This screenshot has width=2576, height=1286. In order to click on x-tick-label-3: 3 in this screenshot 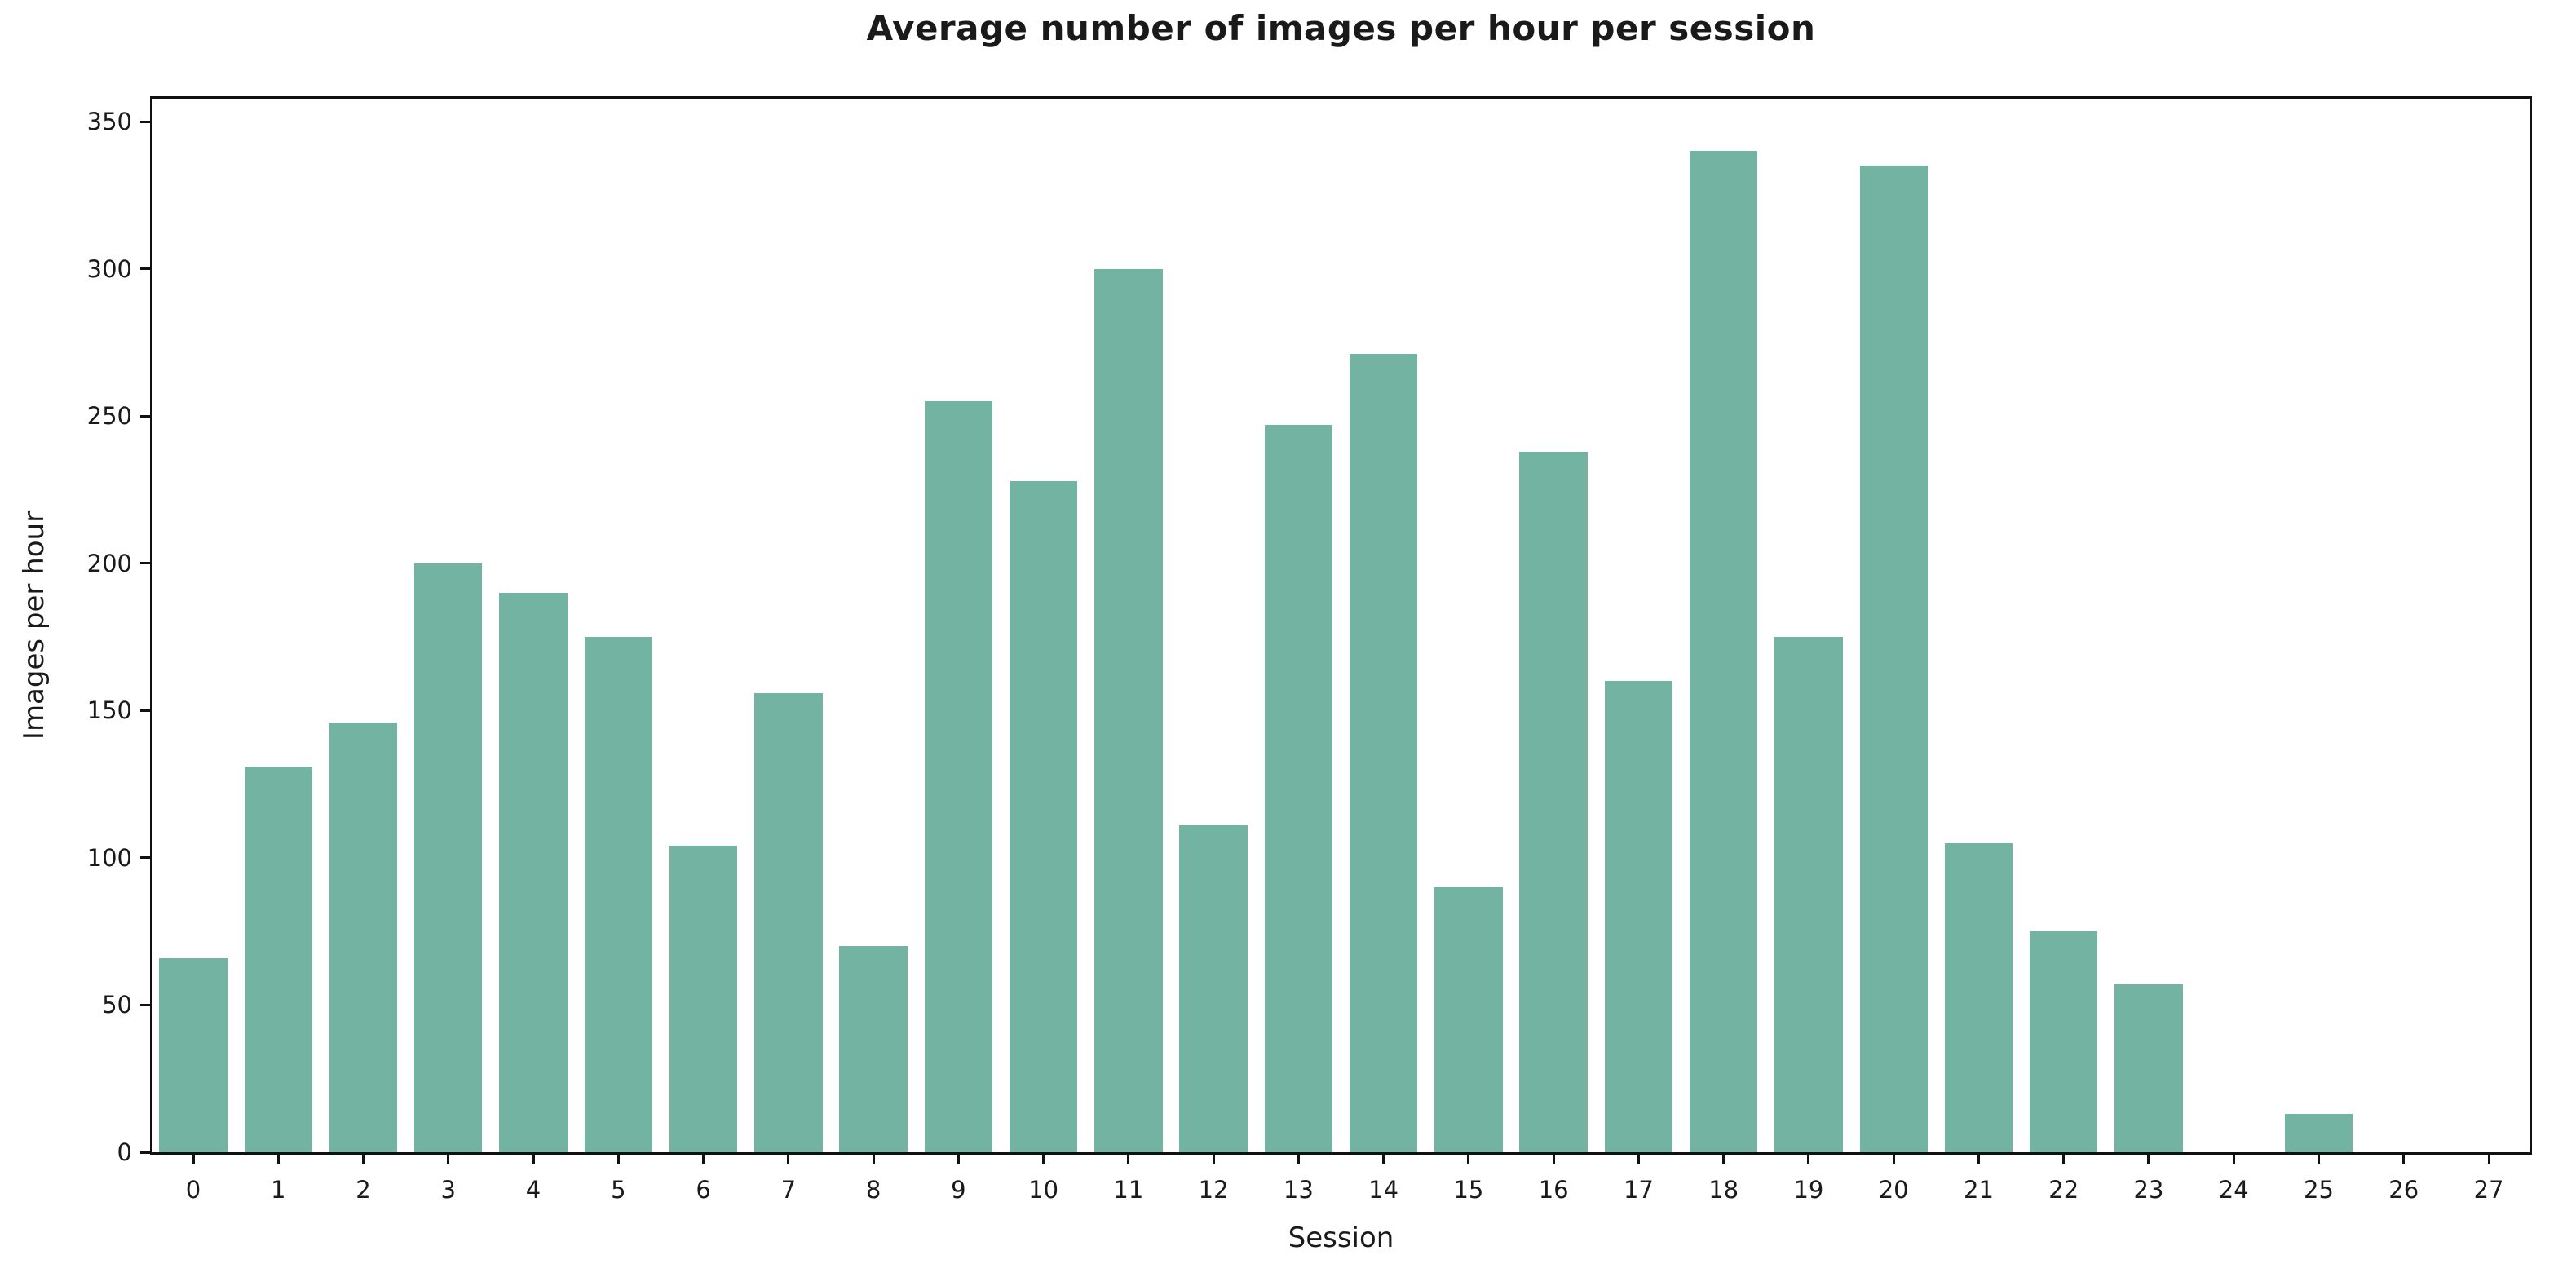, I will do `click(448, 1190)`.